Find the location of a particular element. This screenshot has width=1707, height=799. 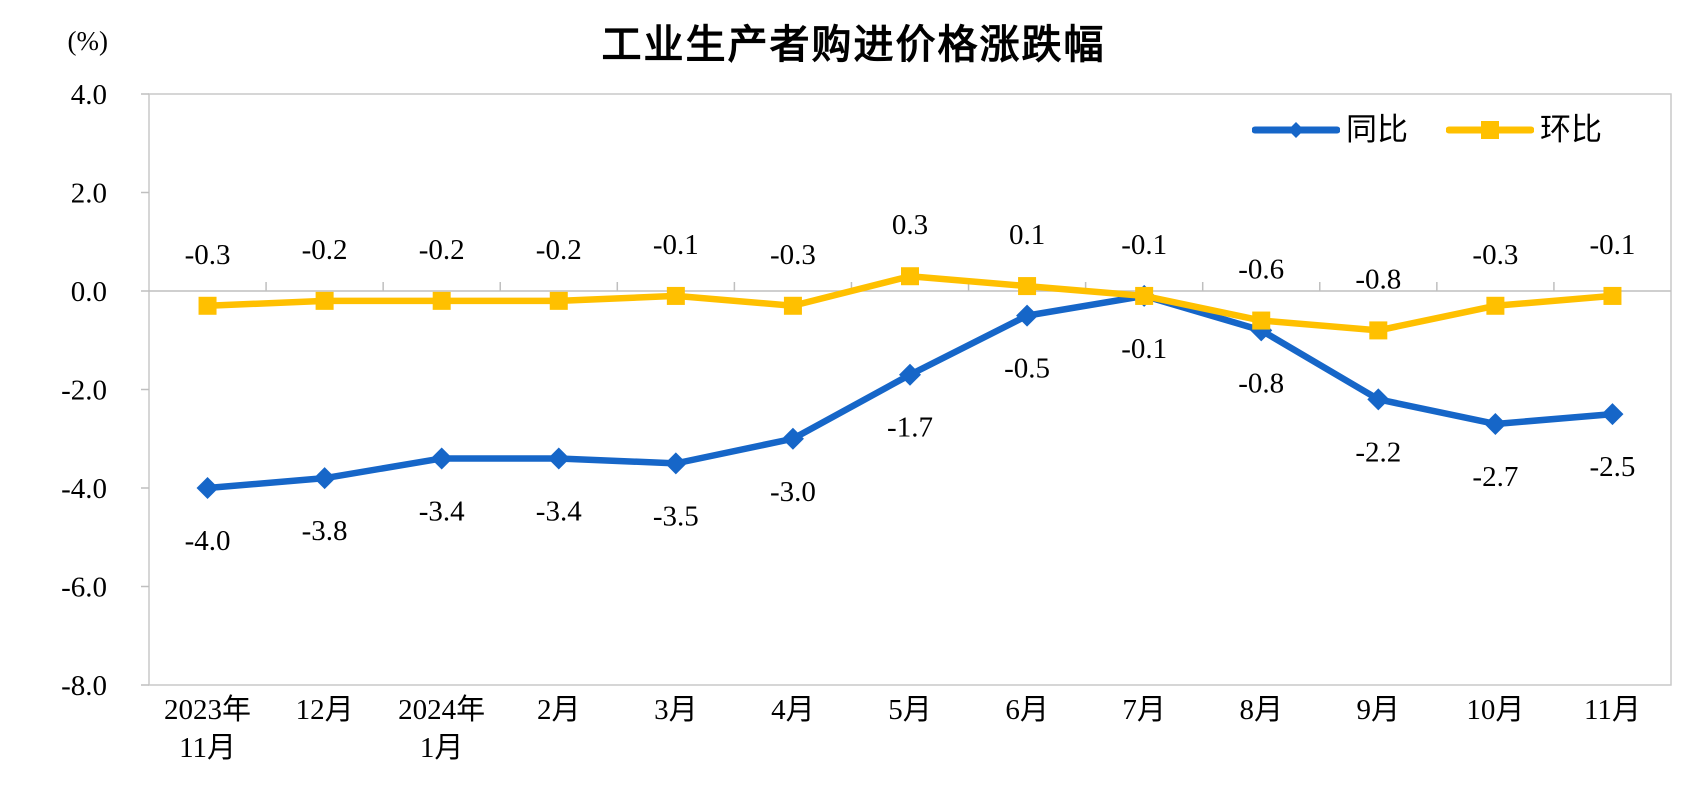

x-tick-label: 7月 is located at coordinates (1144, 710).